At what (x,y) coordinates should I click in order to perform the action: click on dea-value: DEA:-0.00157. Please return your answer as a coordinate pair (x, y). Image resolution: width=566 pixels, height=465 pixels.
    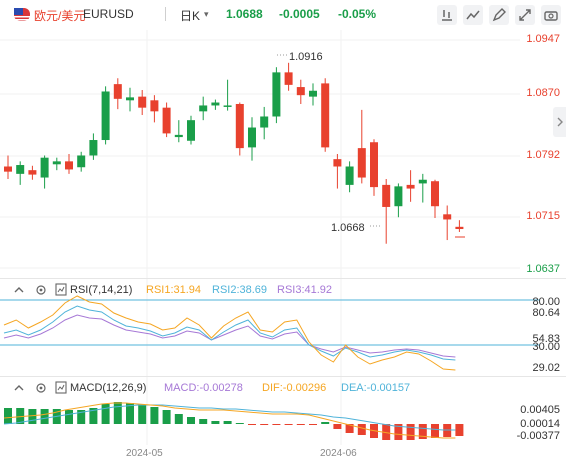
    Looking at the image, I should click on (376, 388).